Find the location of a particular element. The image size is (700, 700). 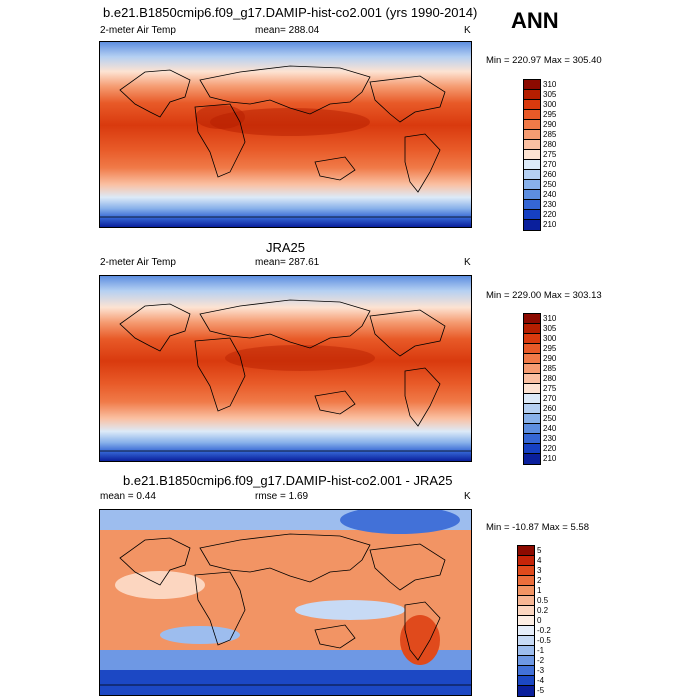

panel-3-units: K is located at coordinates (467, 496).